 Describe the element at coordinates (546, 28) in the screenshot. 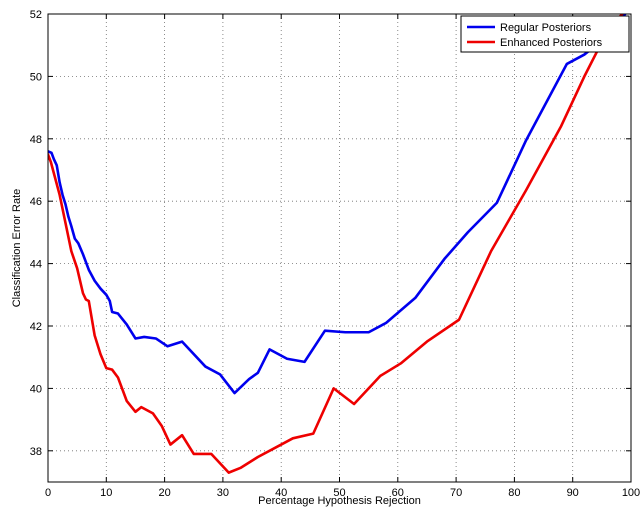

I see `legend-label: Regular Posteriors` at that location.